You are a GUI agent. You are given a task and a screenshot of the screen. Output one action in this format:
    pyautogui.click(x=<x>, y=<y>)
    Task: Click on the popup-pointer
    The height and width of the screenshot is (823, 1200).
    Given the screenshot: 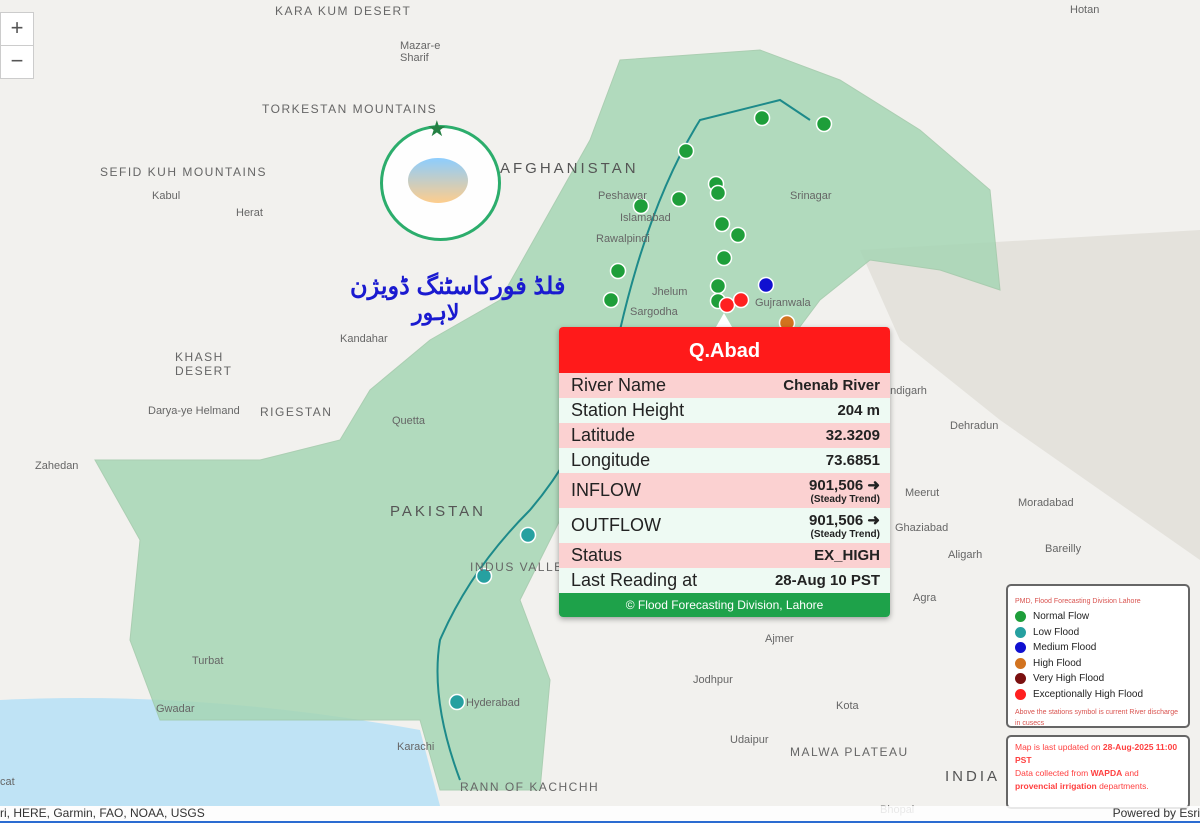 What is the action you would take?
    pyautogui.click(x=724, y=320)
    